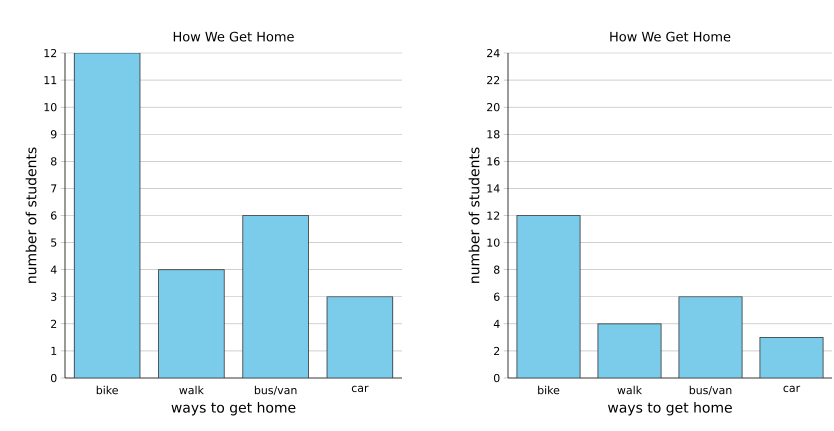 The width and height of the screenshot is (834, 431). I want to click on y-tick-label: 7, so click(53, 188).